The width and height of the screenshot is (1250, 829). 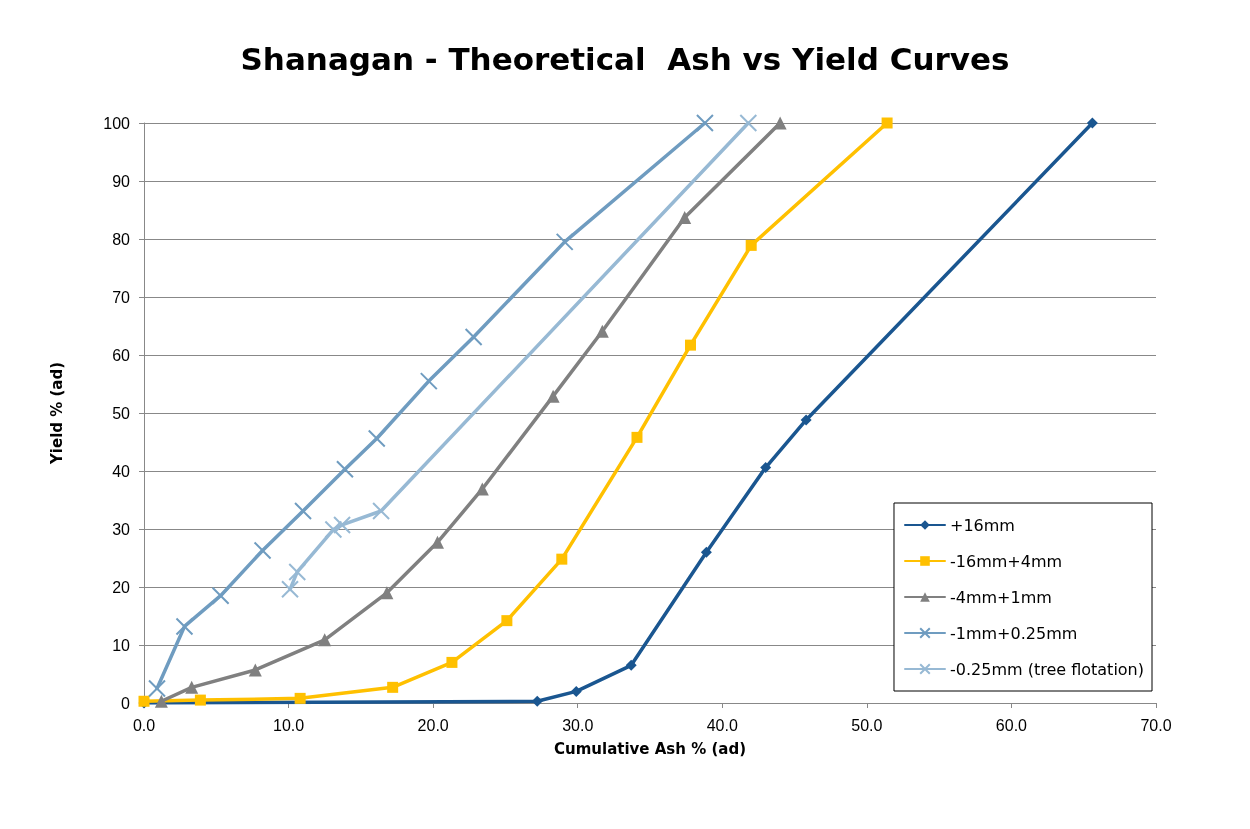 What do you see at coordinates (1000, 597) in the screenshot?
I see `legend-label: -4mm+1mm` at bounding box center [1000, 597].